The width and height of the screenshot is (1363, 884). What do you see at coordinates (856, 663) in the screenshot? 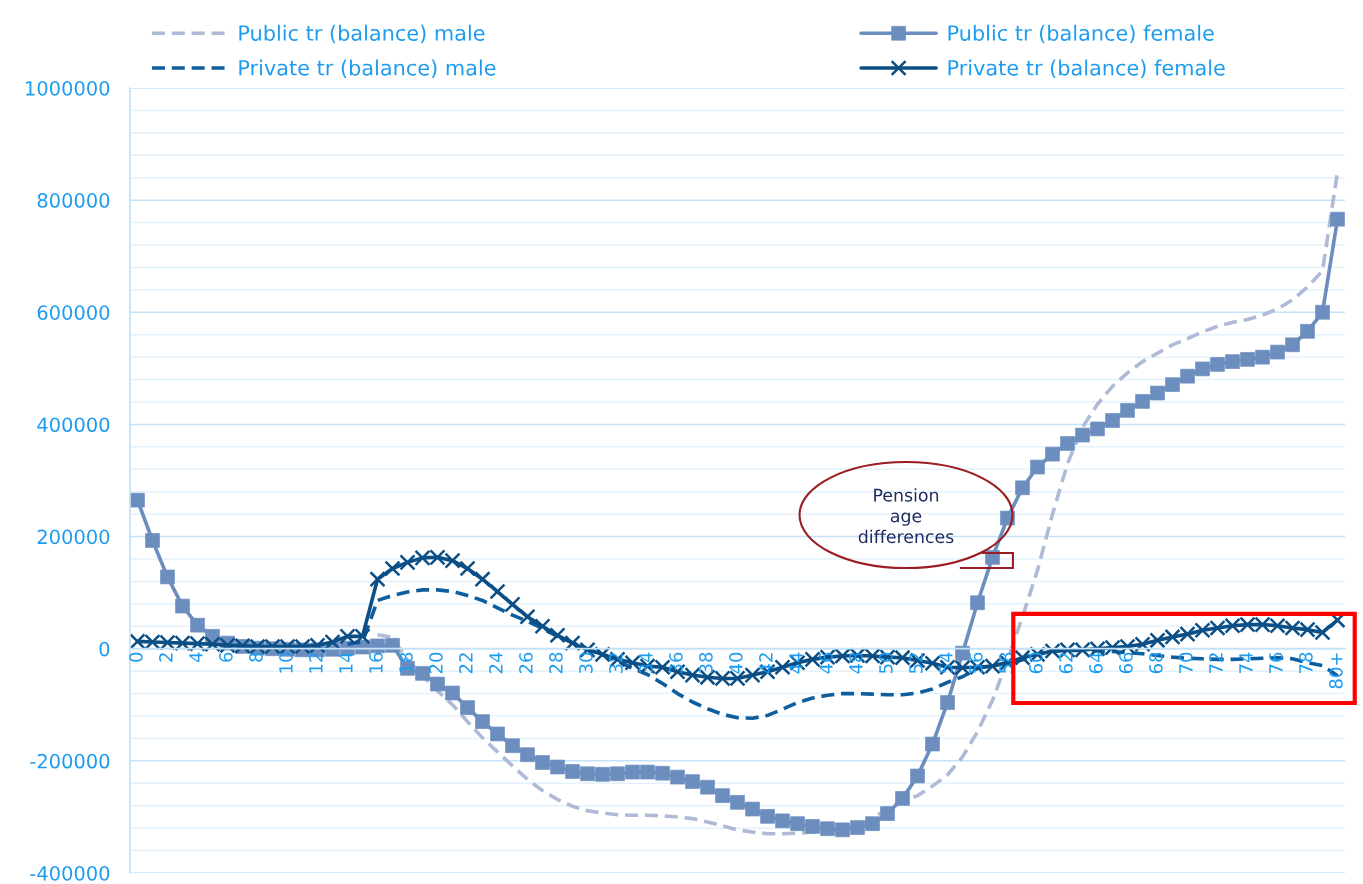
I see `x-tick-label: 48` at bounding box center [856, 663].